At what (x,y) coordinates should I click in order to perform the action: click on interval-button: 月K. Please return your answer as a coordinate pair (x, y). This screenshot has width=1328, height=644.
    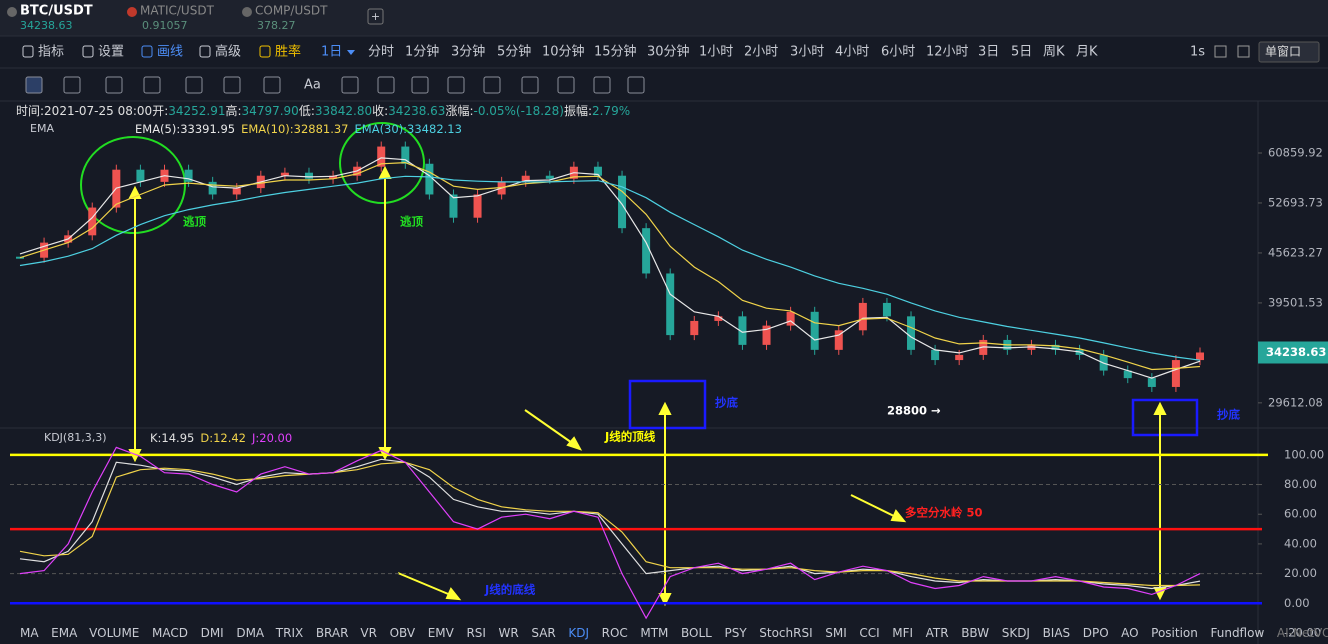
    Looking at the image, I should click on (1087, 52).